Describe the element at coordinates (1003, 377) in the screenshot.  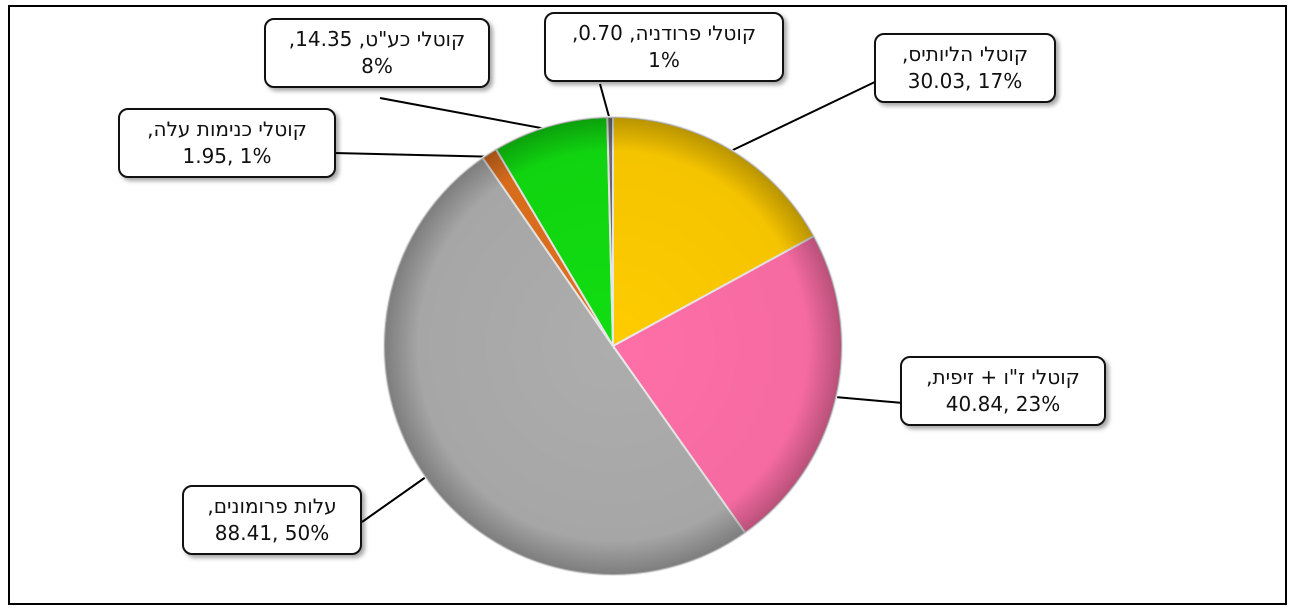
I see `slice-label-line: קוטלי ז"ו + זיפית,` at that location.